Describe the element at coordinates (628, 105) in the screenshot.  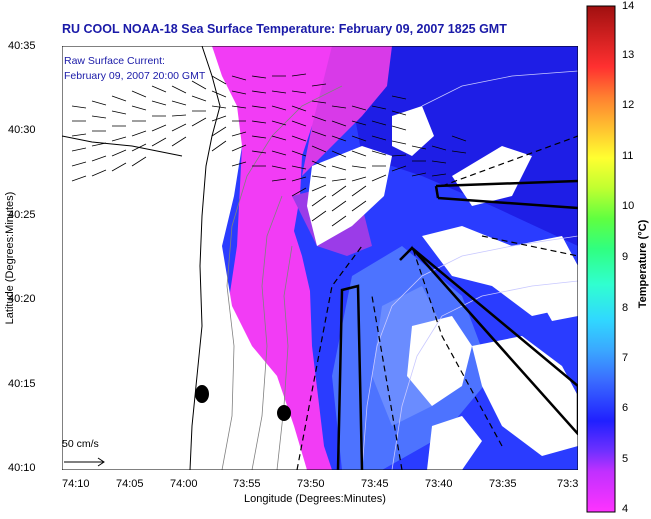
I see `colorbar-tick: 12` at that location.